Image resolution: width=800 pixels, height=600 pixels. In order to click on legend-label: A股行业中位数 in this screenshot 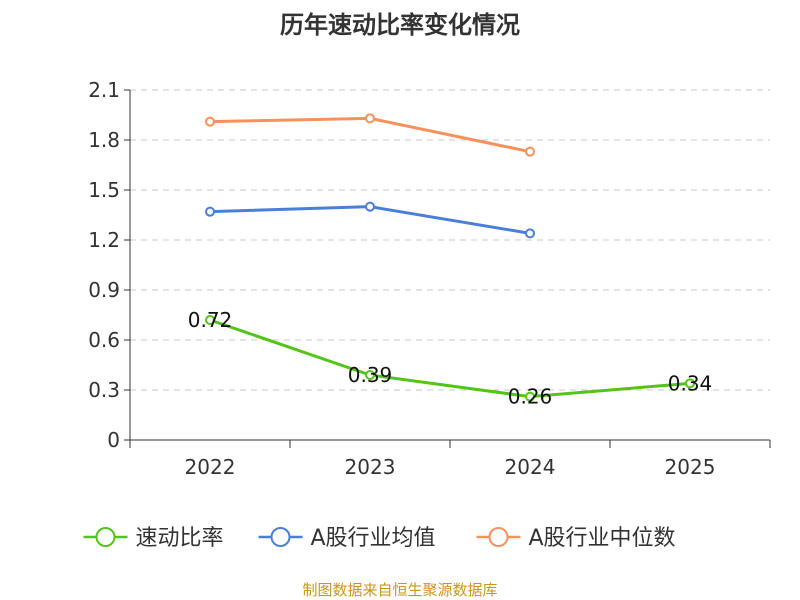, I will do `click(602, 538)`.